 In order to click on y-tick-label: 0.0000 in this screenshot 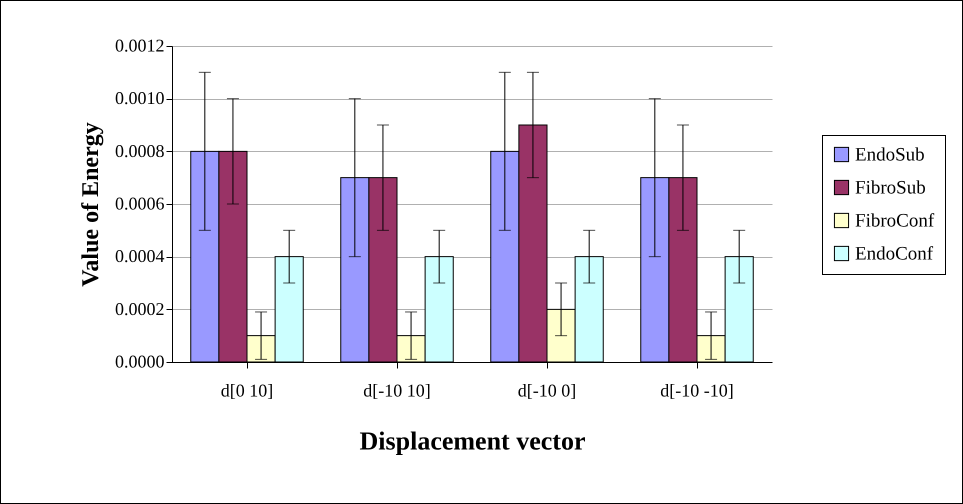, I will do `click(139, 362)`.